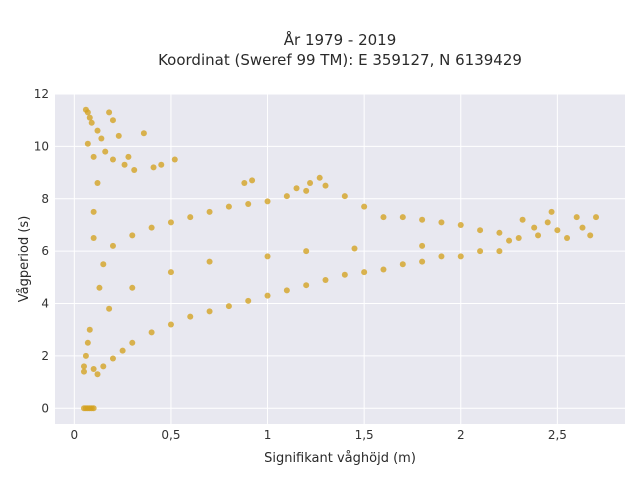 This screenshot has width=640, height=480. What do you see at coordinates (461, 435) in the screenshot?
I see `x-tick-label: 2` at bounding box center [461, 435].